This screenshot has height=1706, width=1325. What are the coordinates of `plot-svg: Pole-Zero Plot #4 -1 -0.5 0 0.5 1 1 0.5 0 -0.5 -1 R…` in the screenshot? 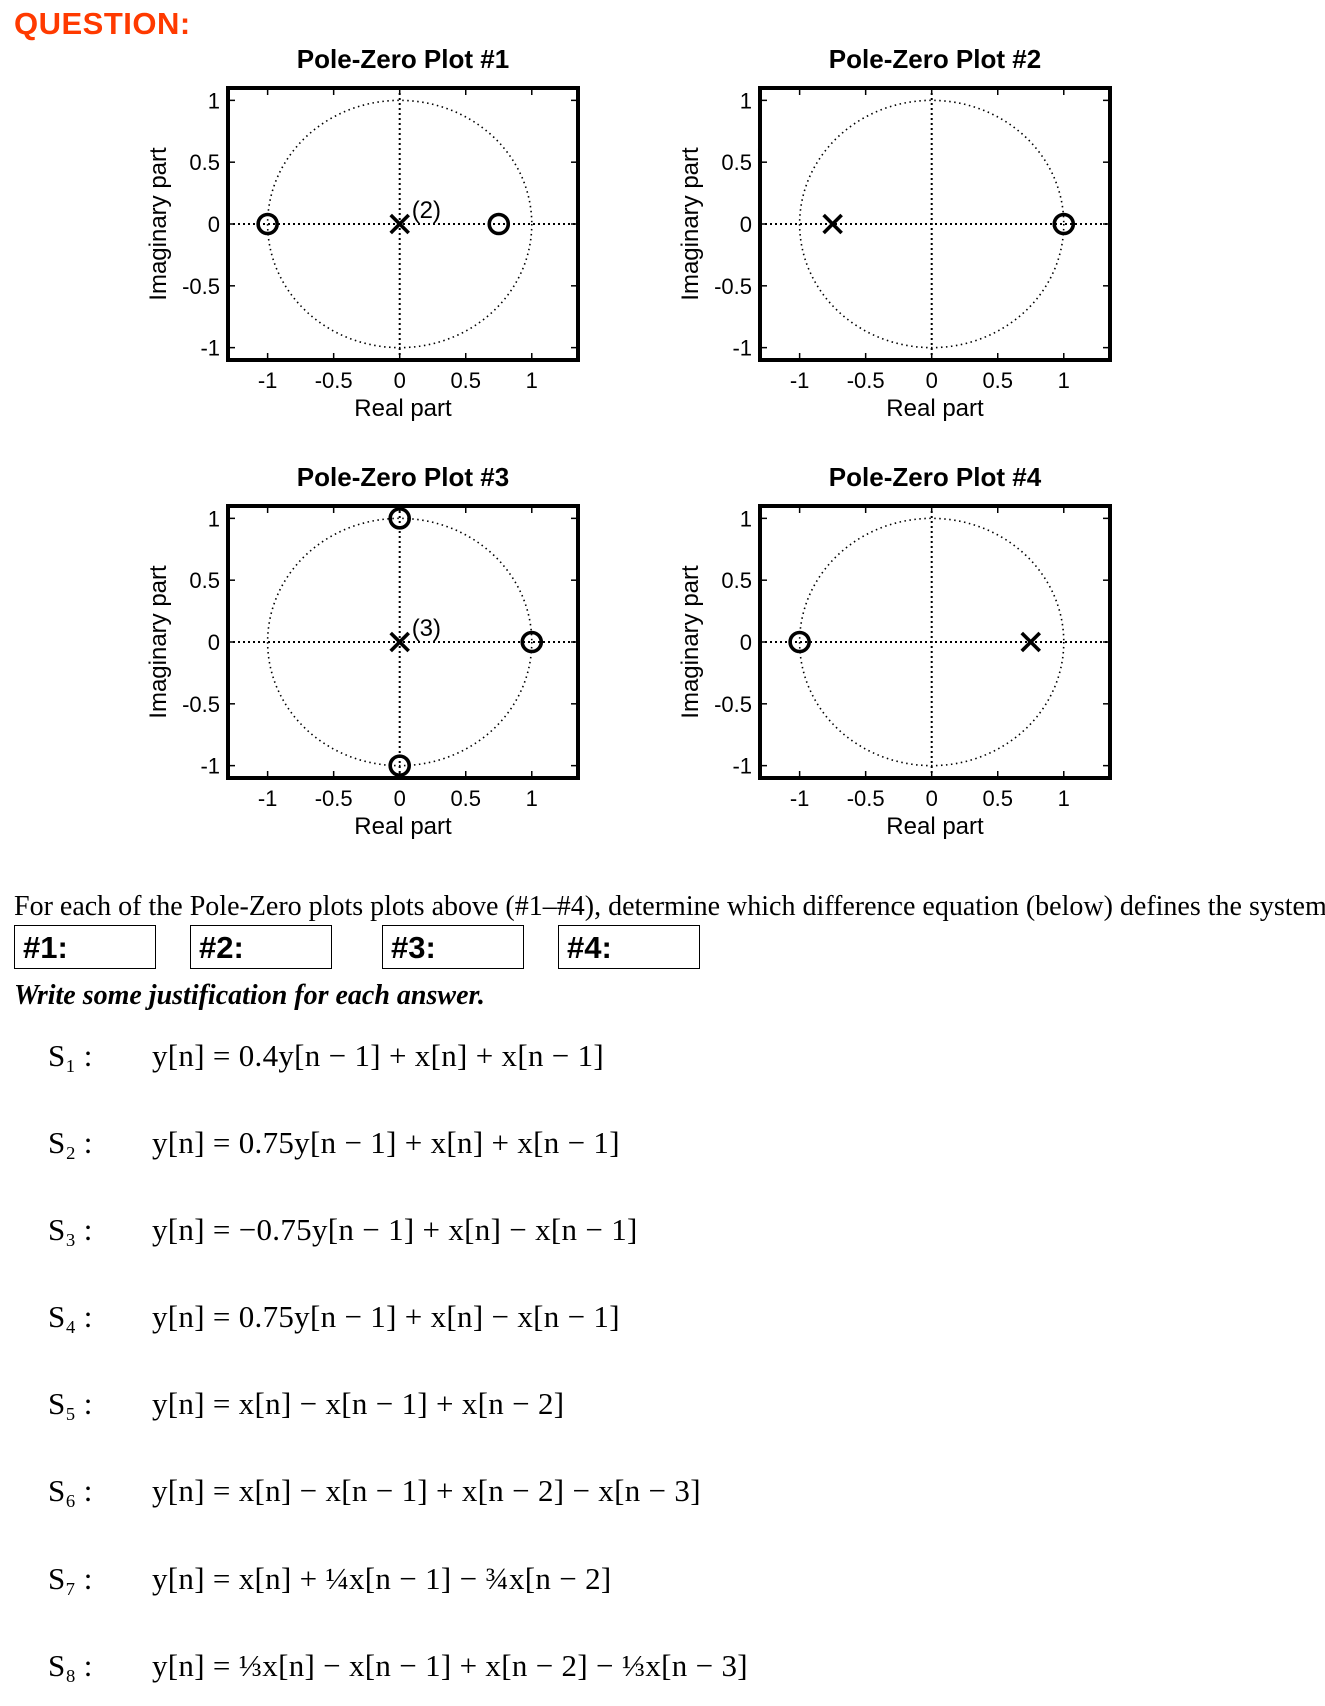 It's located at (894, 651).